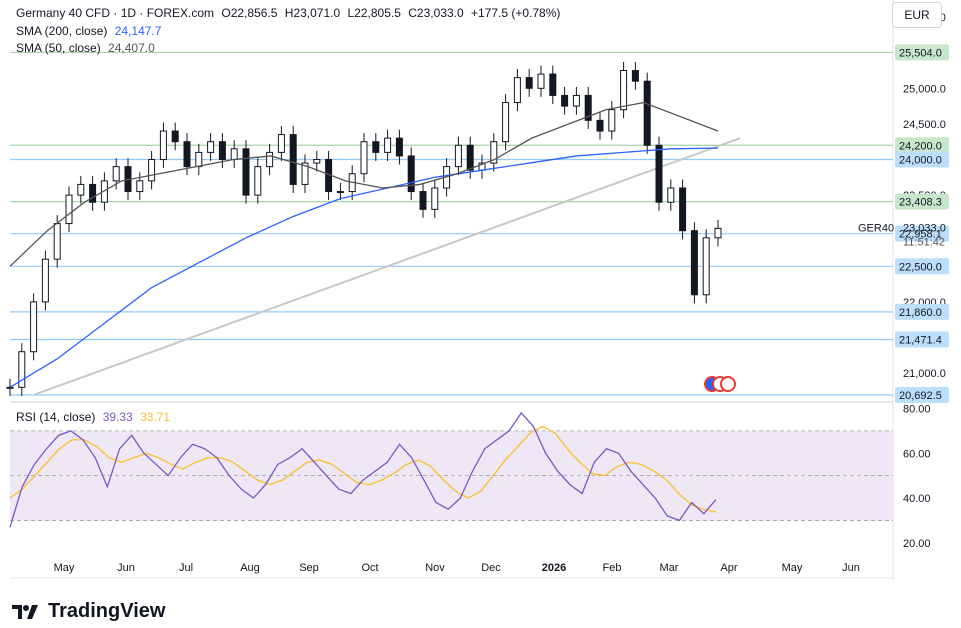  I want to click on rsi-value: 39.33, so click(117, 417).